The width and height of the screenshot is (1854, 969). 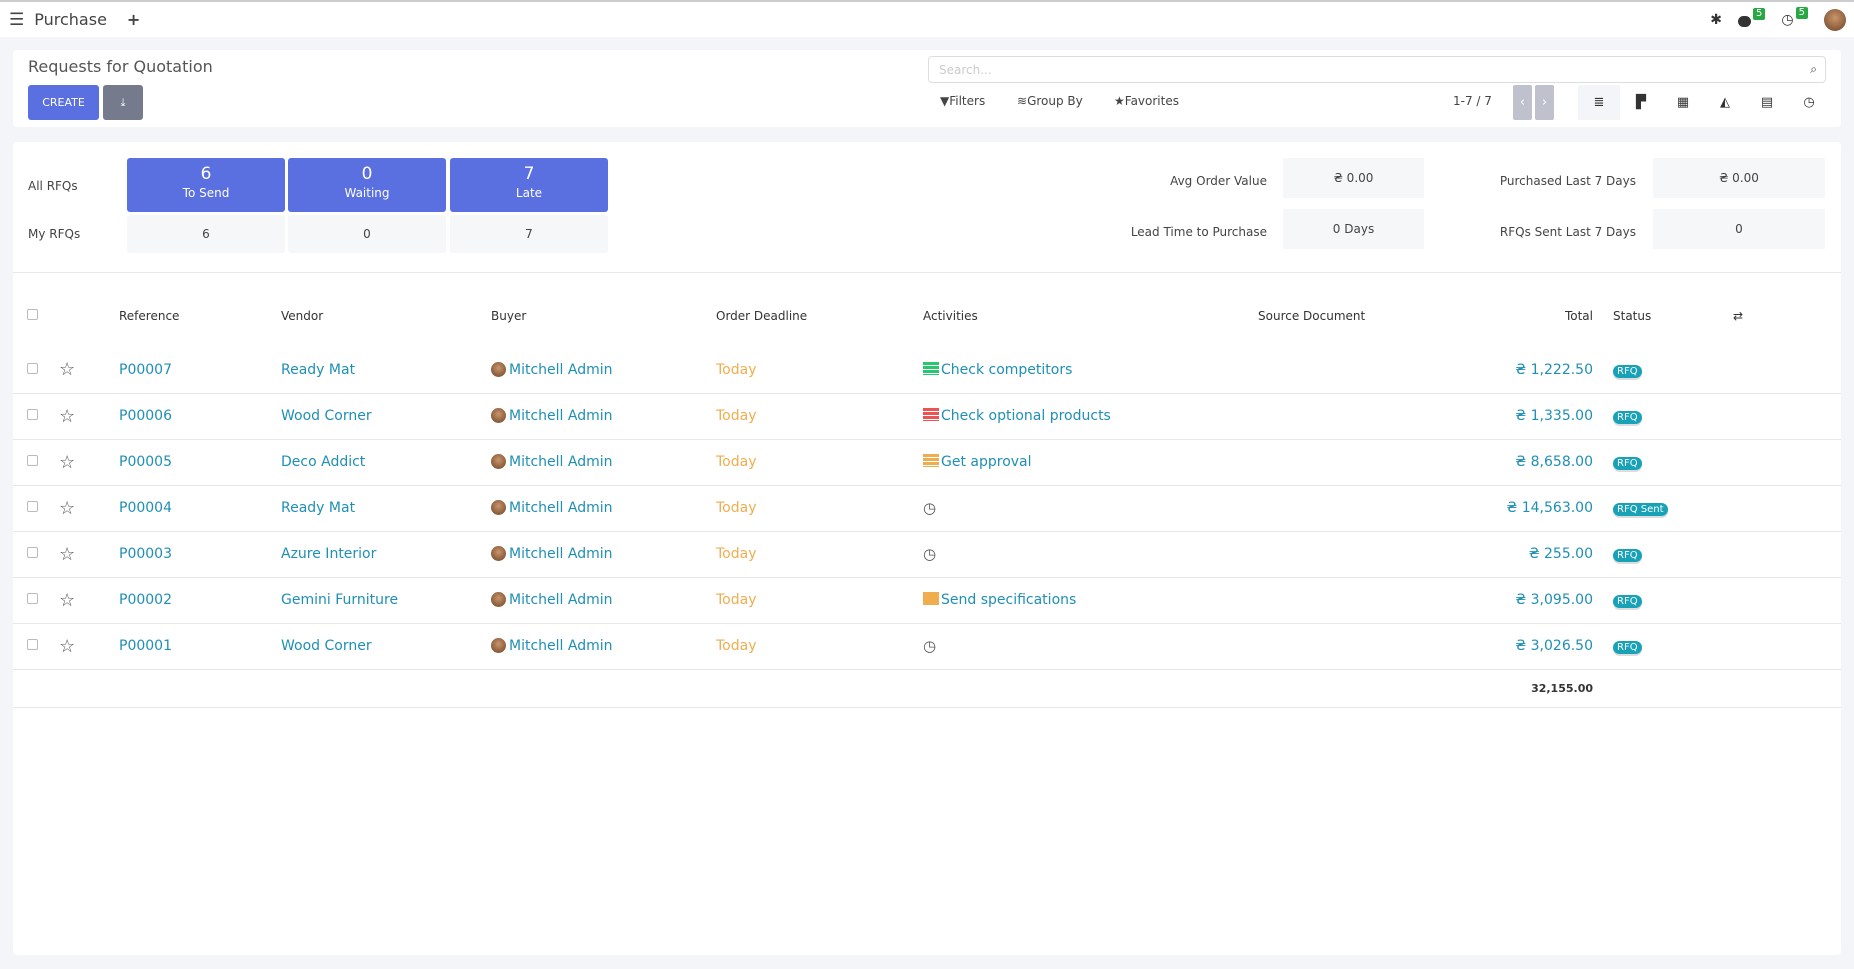 What do you see at coordinates (123, 102) in the screenshot?
I see `download-button: ⤓` at bounding box center [123, 102].